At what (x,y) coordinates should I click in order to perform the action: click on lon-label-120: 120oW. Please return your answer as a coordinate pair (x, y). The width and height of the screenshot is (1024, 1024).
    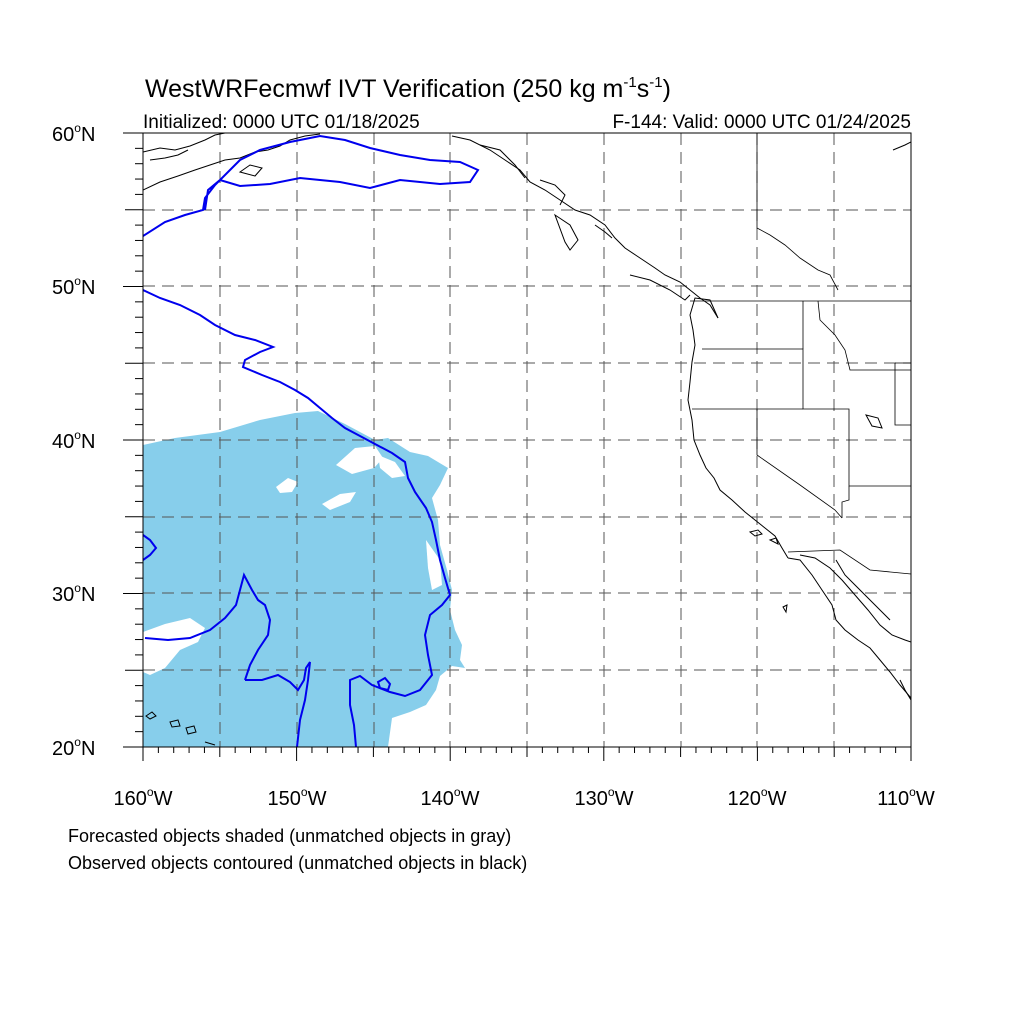
    Looking at the image, I should click on (757, 797).